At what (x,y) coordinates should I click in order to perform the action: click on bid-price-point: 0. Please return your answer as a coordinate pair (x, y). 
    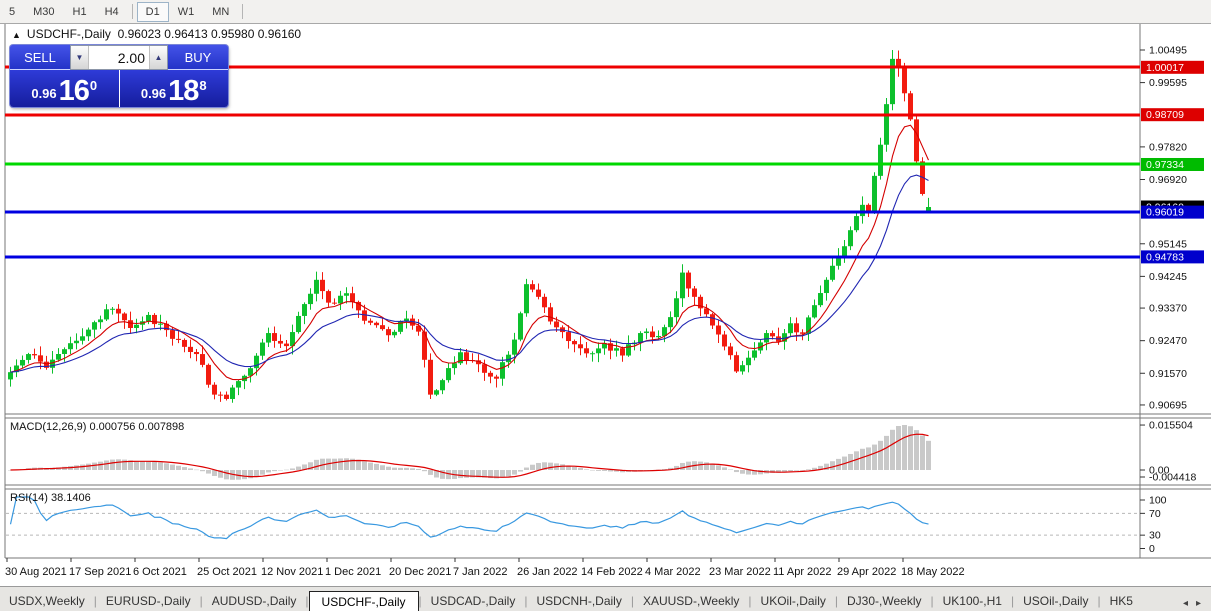
    Looking at the image, I should click on (93, 85).